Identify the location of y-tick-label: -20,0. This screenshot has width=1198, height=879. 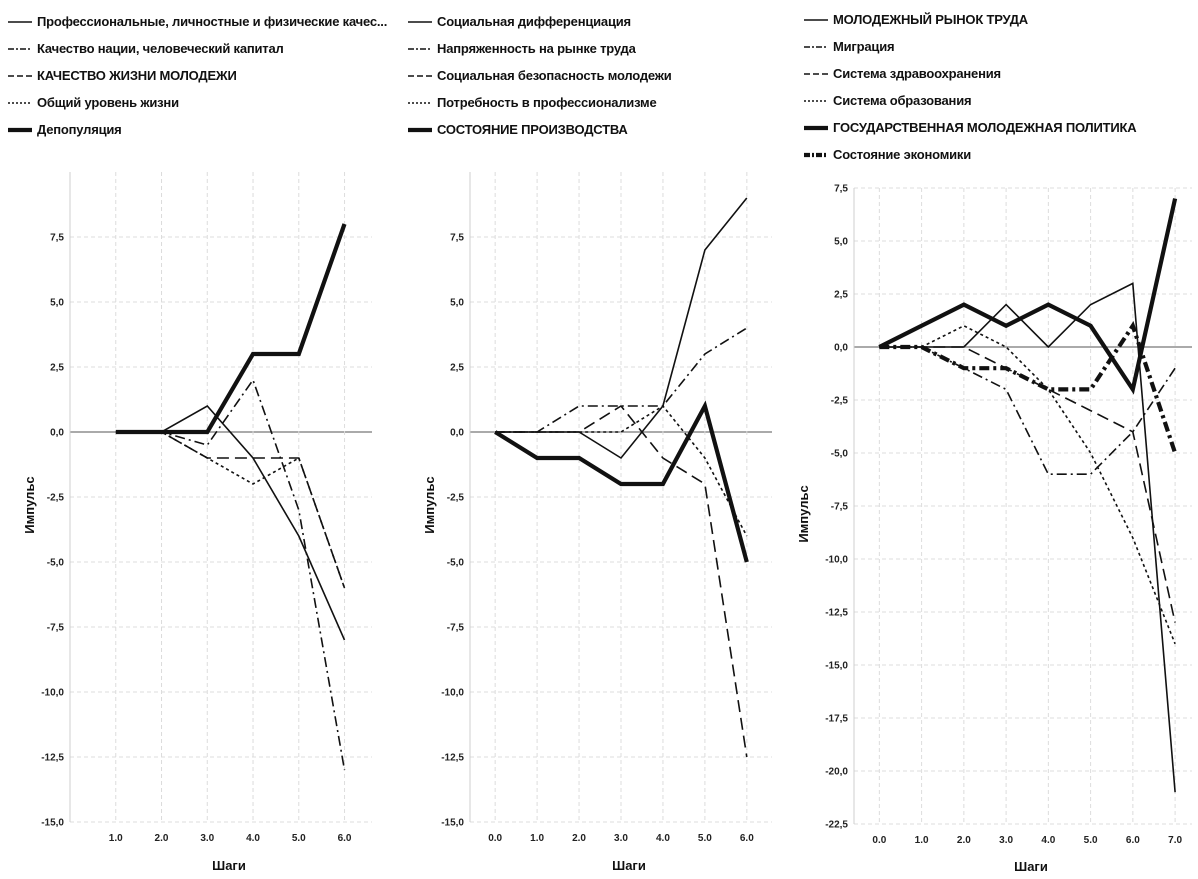
(836, 772).